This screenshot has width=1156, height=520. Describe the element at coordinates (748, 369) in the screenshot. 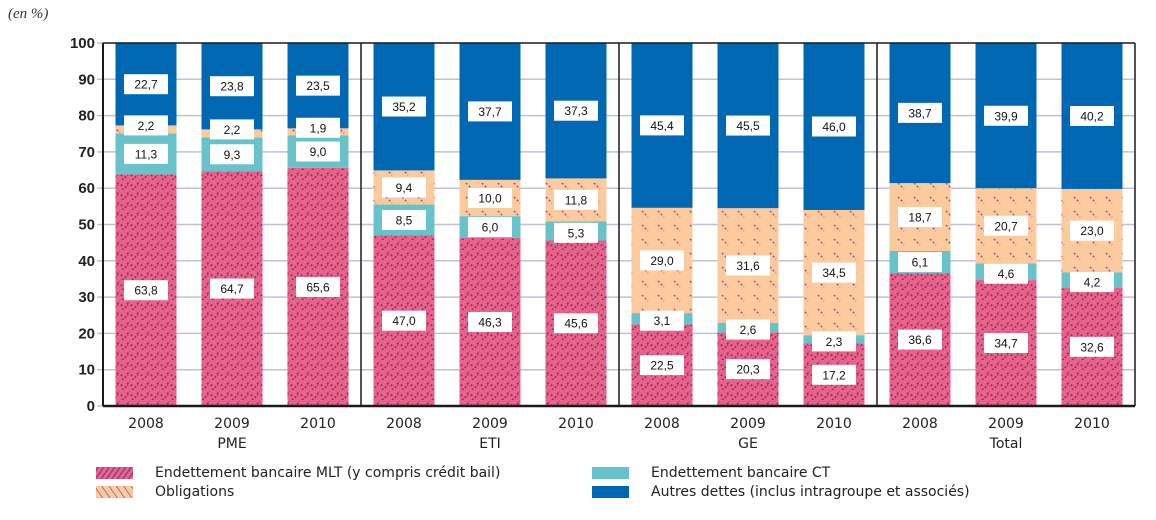

I see `data-label-mlt: 20,3` at that location.